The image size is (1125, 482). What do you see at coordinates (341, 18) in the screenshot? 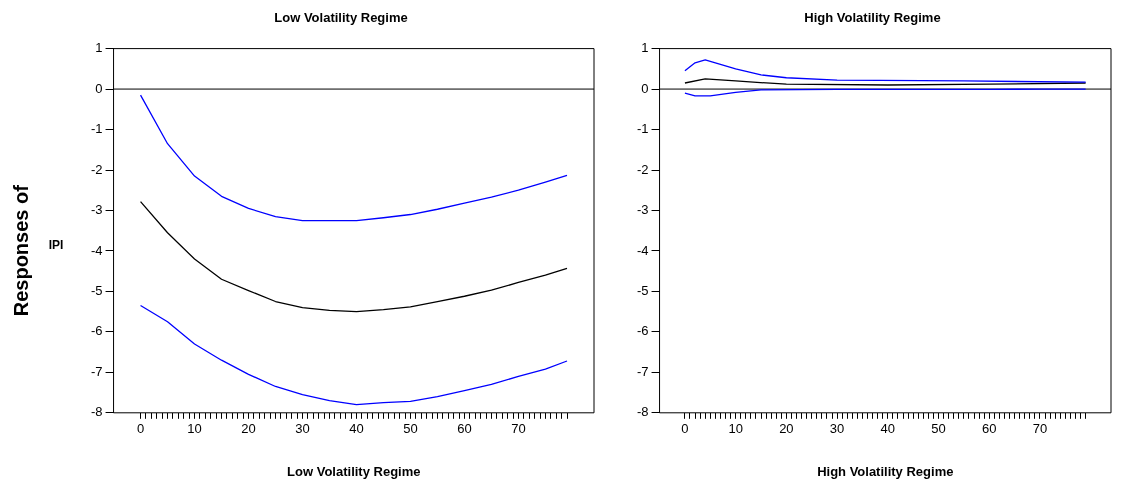
I see `chart-title: Low Volatility Regime` at bounding box center [341, 18].